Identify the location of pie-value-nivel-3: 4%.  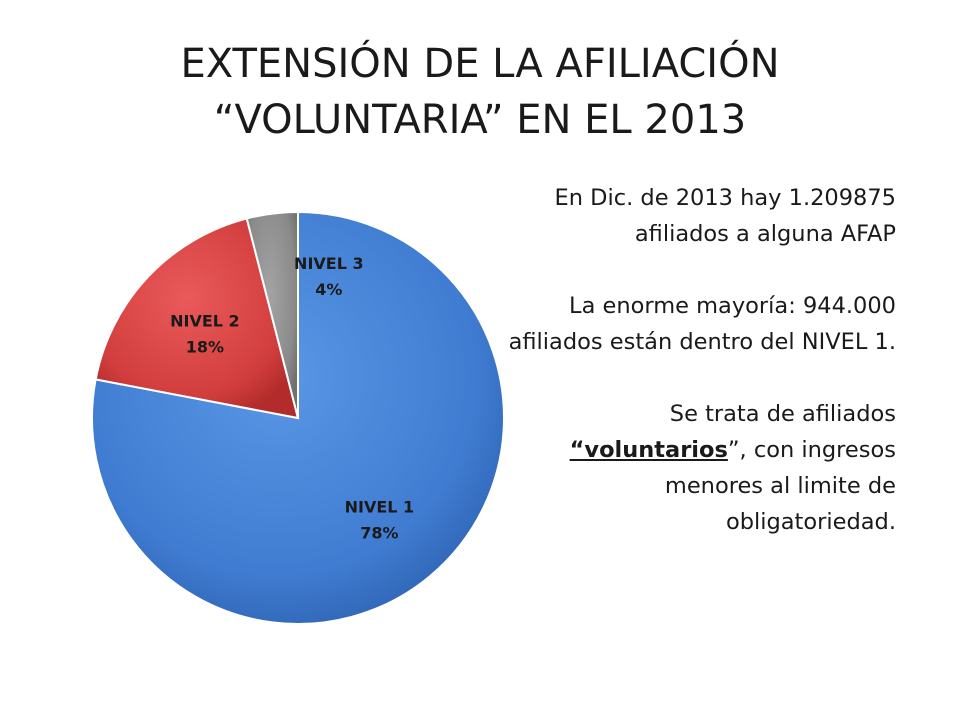
(328, 289).